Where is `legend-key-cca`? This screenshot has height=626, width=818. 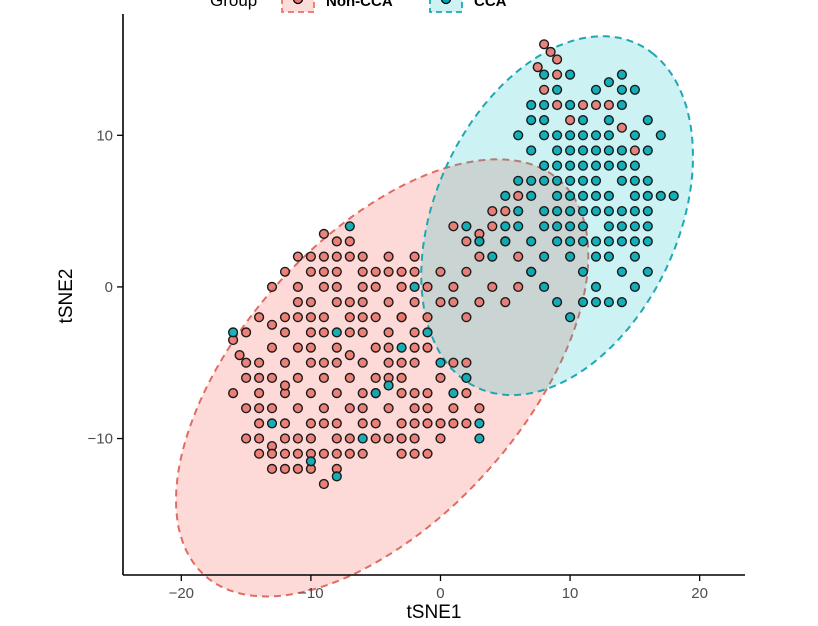 legend-key-cca is located at coordinates (446, 6).